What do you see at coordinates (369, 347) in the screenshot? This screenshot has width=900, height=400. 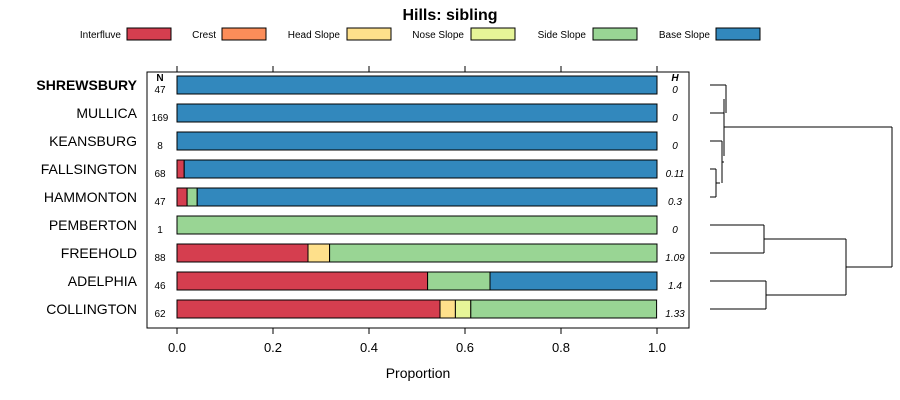 I see `x-tick-label: 0.4` at bounding box center [369, 347].